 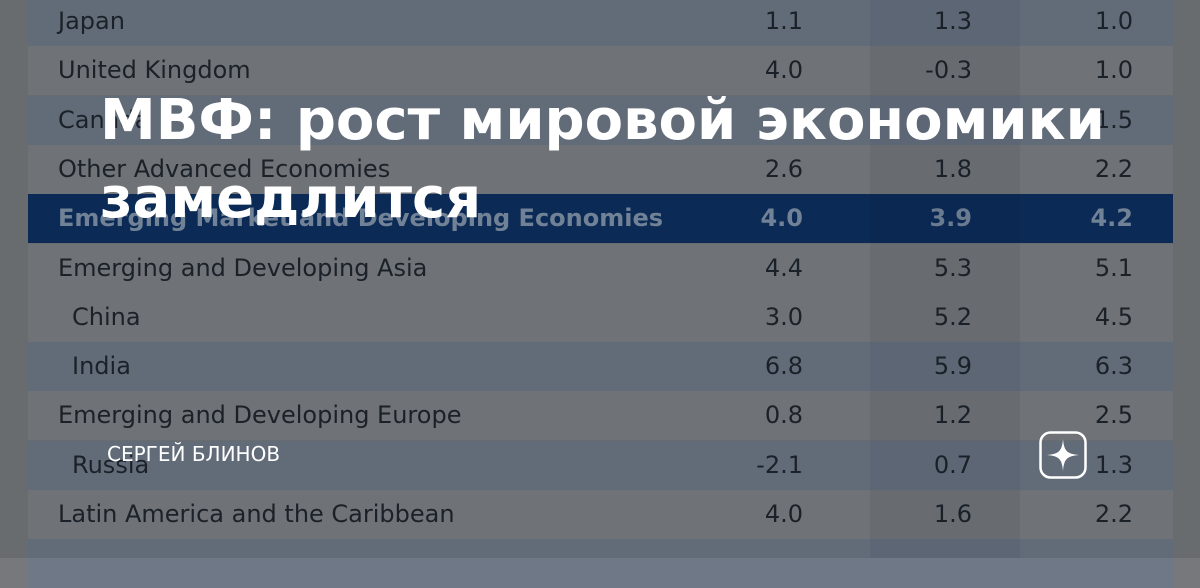 What do you see at coordinates (783, 415) in the screenshot?
I see `row-value: 0.8` at bounding box center [783, 415].